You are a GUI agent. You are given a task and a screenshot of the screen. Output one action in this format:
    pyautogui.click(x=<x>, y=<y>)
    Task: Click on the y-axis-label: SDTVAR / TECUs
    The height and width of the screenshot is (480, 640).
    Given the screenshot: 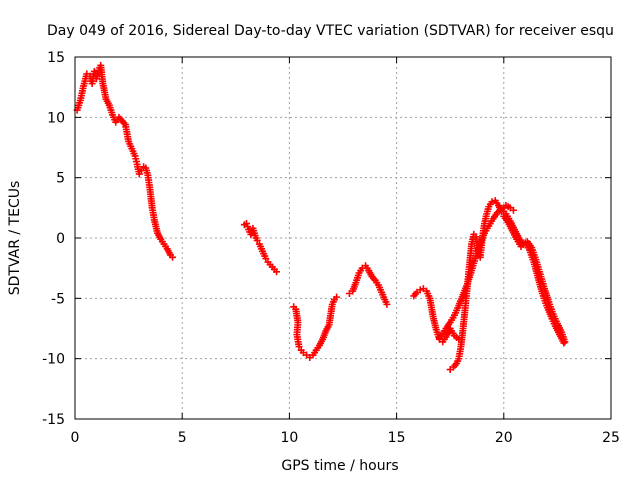 What is the action you would take?
    pyautogui.click(x=15, y=238)
    